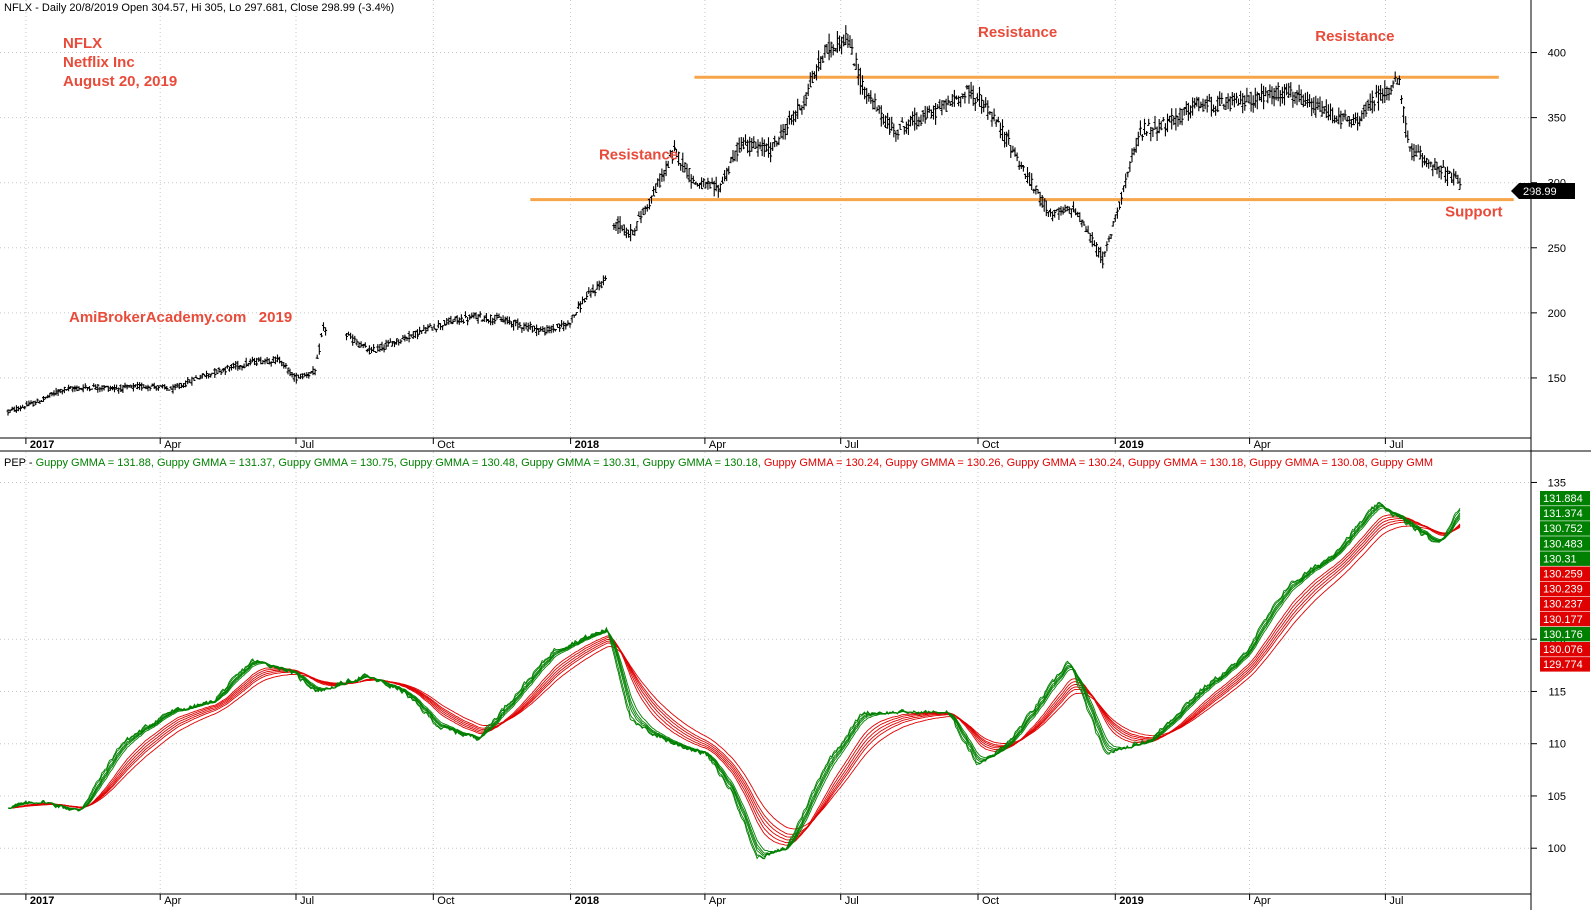  Describe the element at coordinates (1557, 54) in the screenshot. I see `top-y-tick-label: 400` at that location.